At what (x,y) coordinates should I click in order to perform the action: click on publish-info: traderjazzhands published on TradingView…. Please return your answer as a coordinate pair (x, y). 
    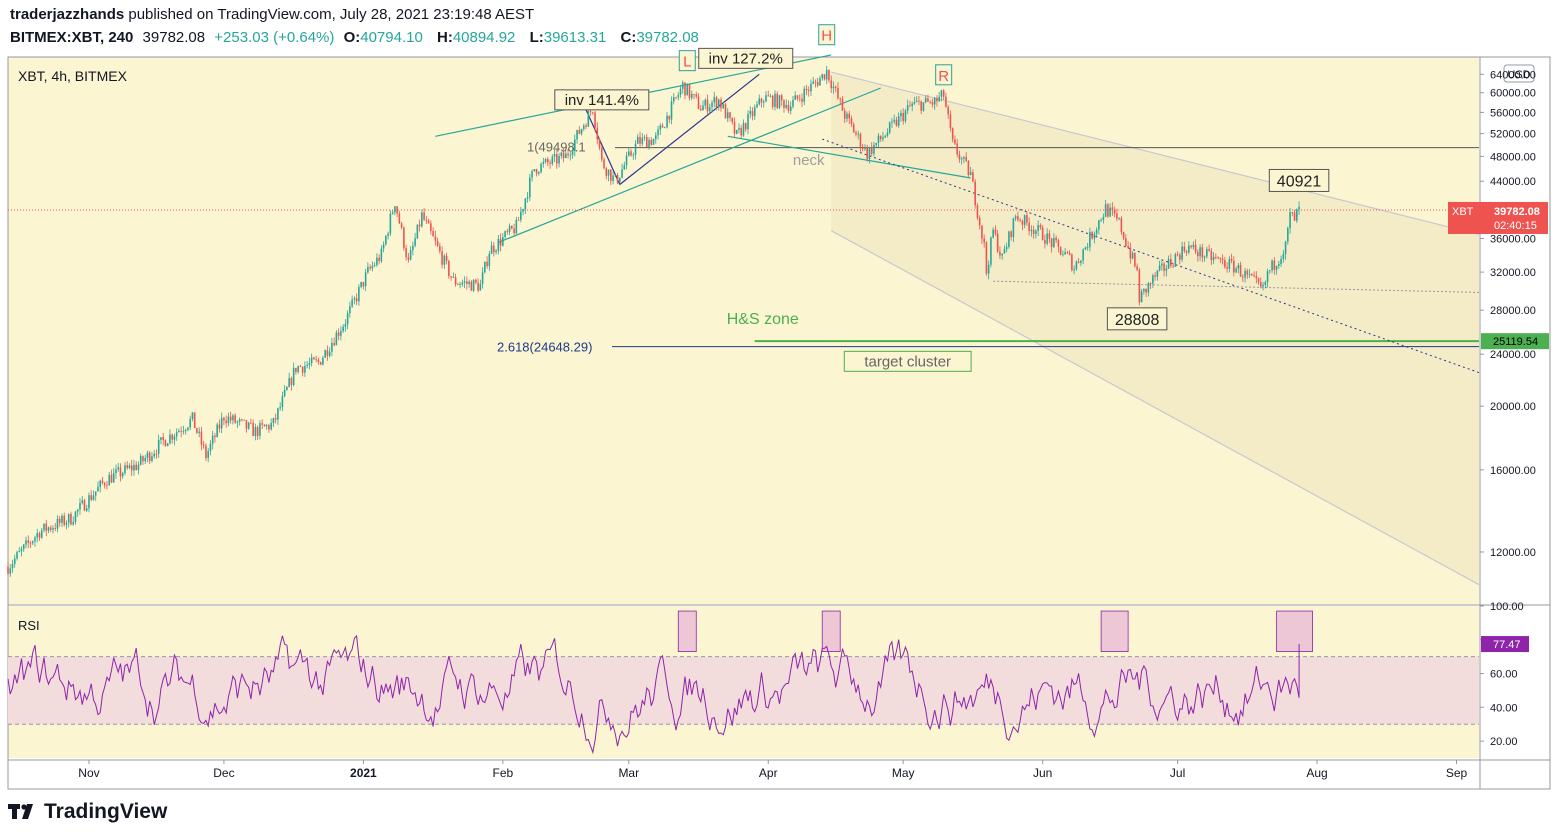
    Looking at the image, I should click on (272, 14).